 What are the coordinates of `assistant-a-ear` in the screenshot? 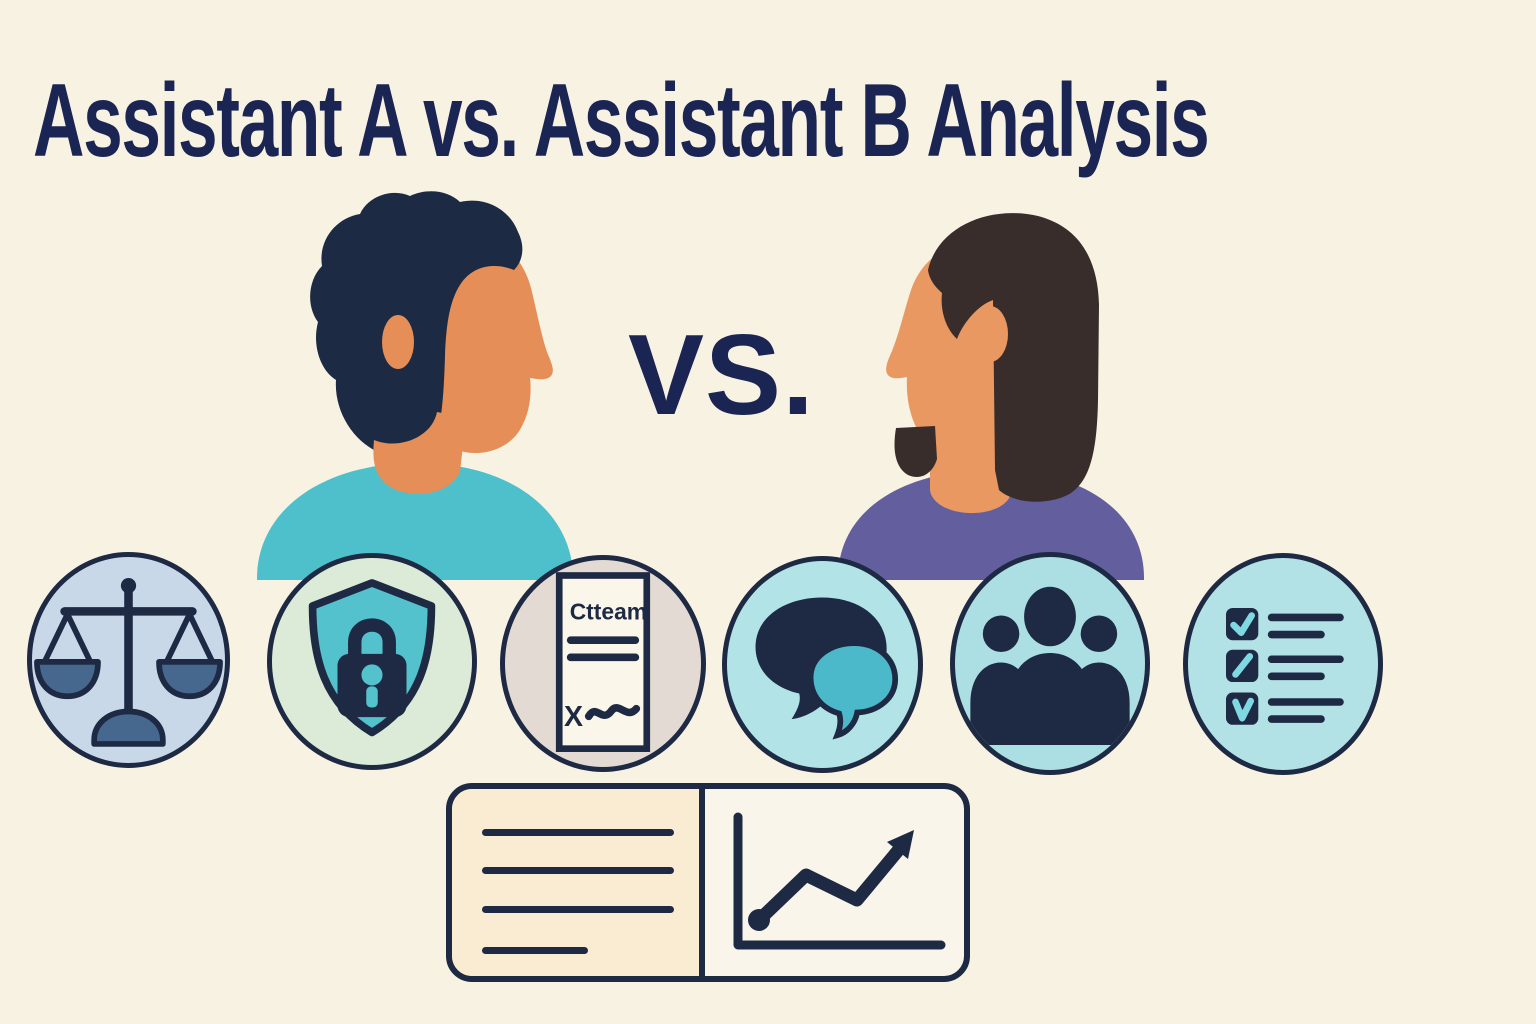 It's located at (398, 342).